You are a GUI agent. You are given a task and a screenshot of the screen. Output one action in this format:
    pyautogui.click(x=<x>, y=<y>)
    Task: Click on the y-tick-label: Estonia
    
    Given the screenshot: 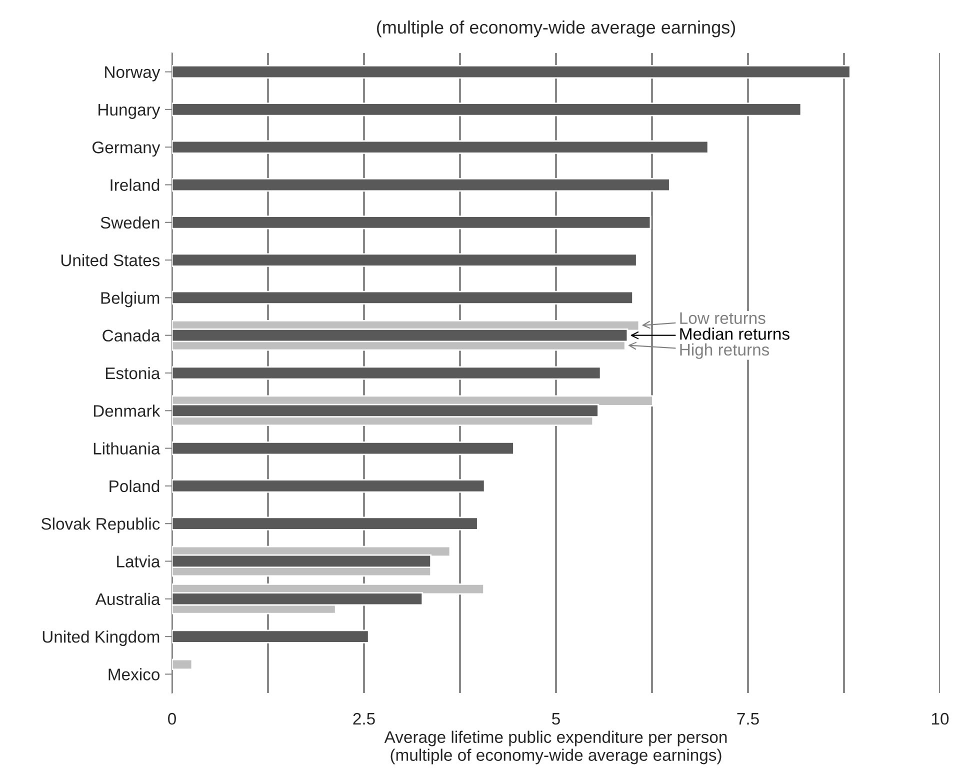 What is the action you would take?
    pyautogui.click(x=133, y=373)
    